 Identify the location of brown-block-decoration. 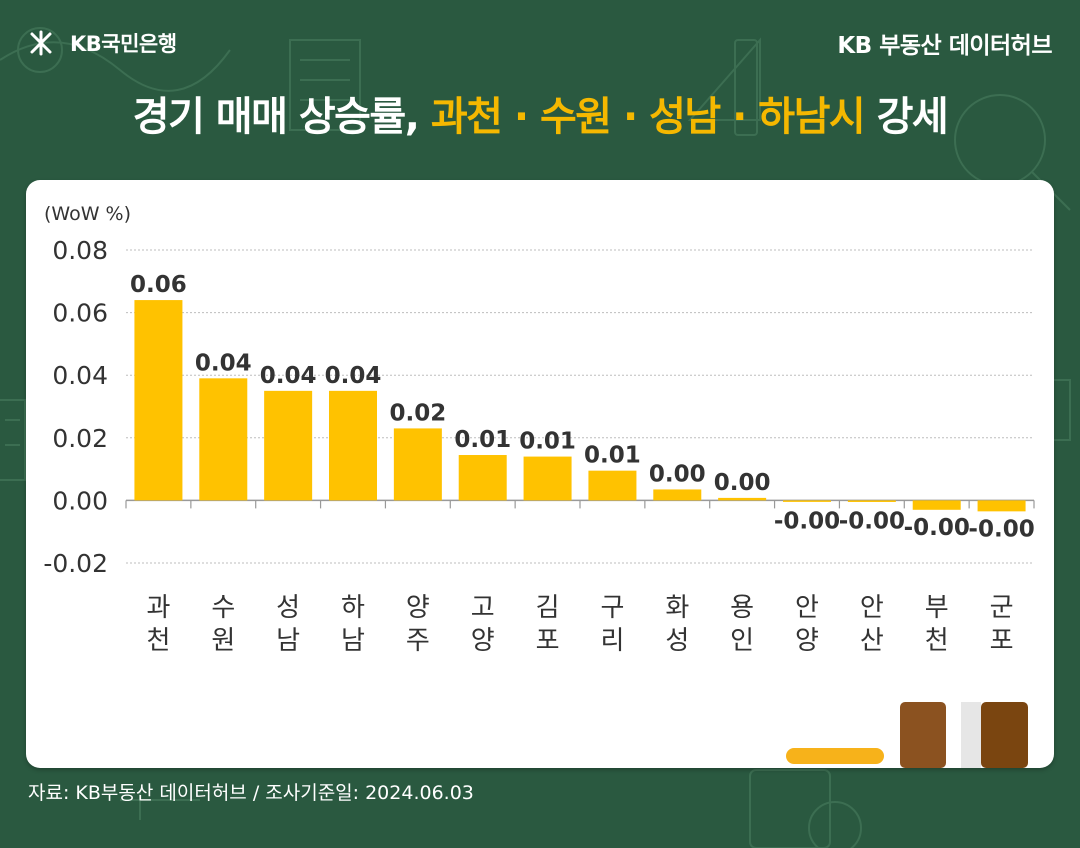
(923, 735).